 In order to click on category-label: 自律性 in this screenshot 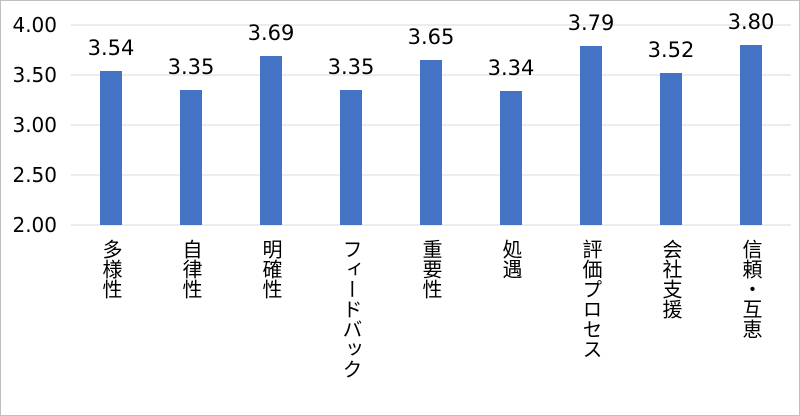, I will do `click(191, 269)`.